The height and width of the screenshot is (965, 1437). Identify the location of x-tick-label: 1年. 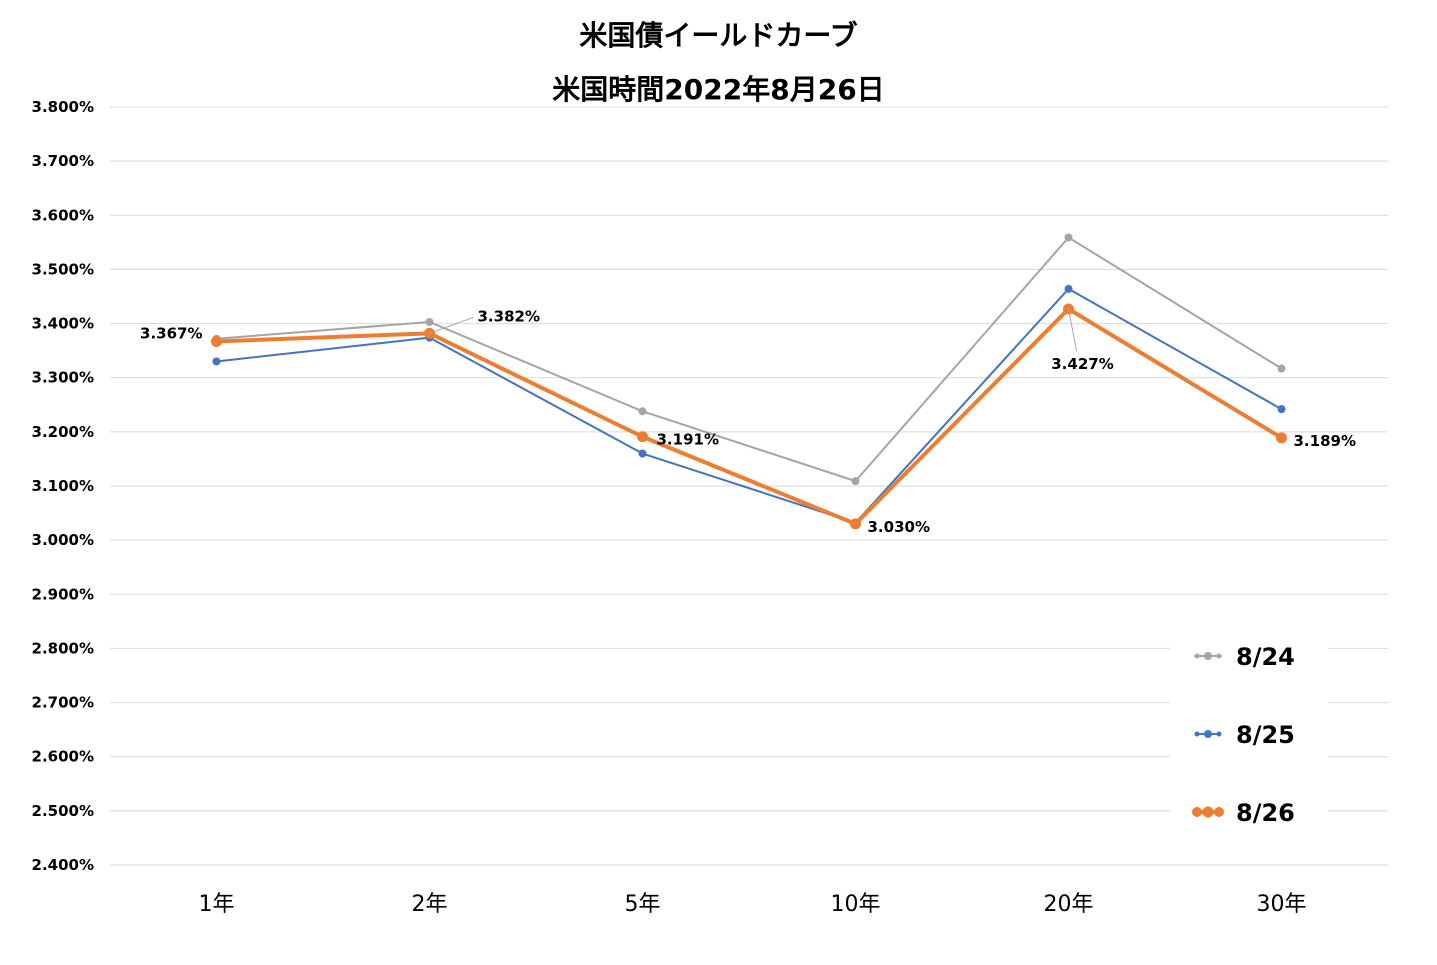
(217, 904).